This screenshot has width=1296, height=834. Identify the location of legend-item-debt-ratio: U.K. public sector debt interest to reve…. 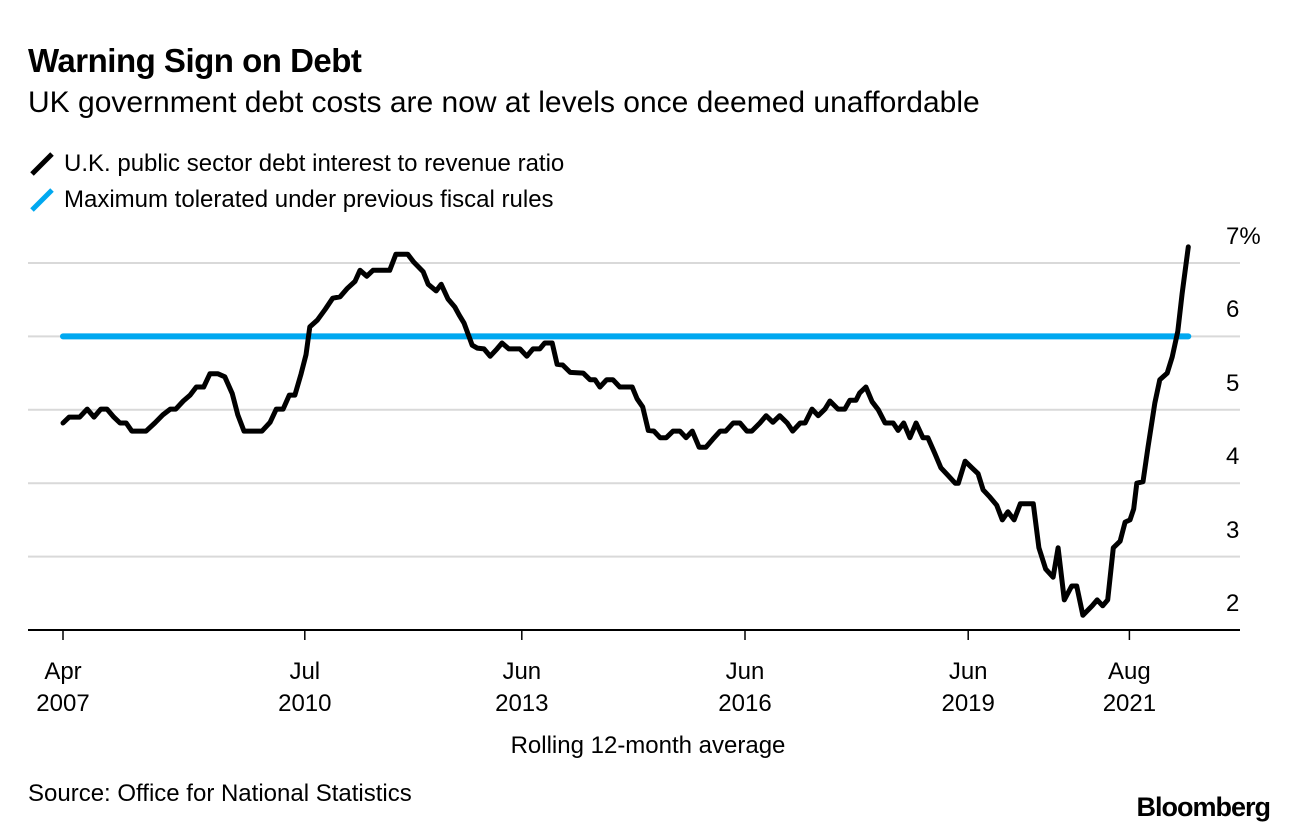
(296, 164).